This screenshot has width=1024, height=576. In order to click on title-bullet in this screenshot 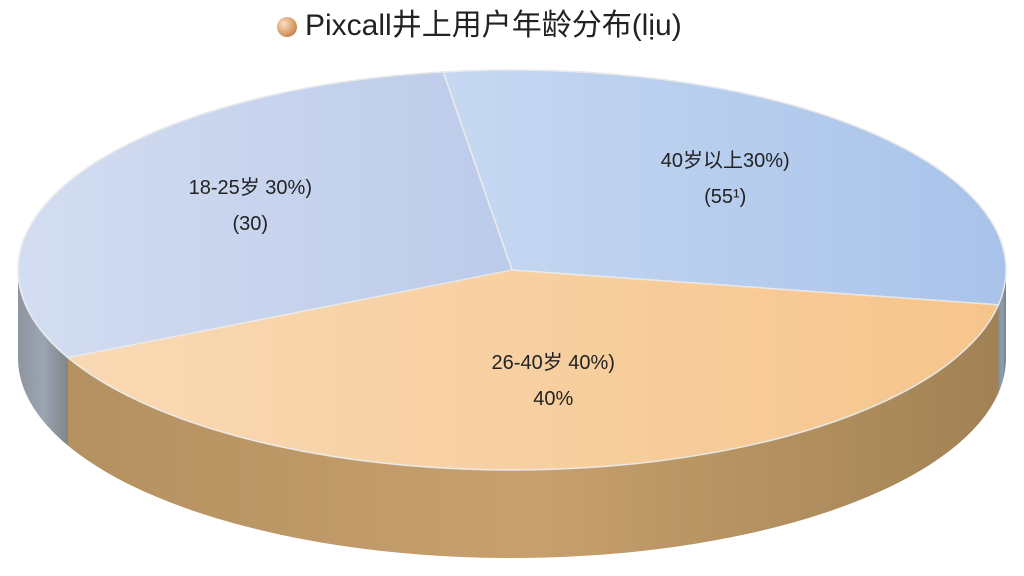, I will do `click(287, 27)`.